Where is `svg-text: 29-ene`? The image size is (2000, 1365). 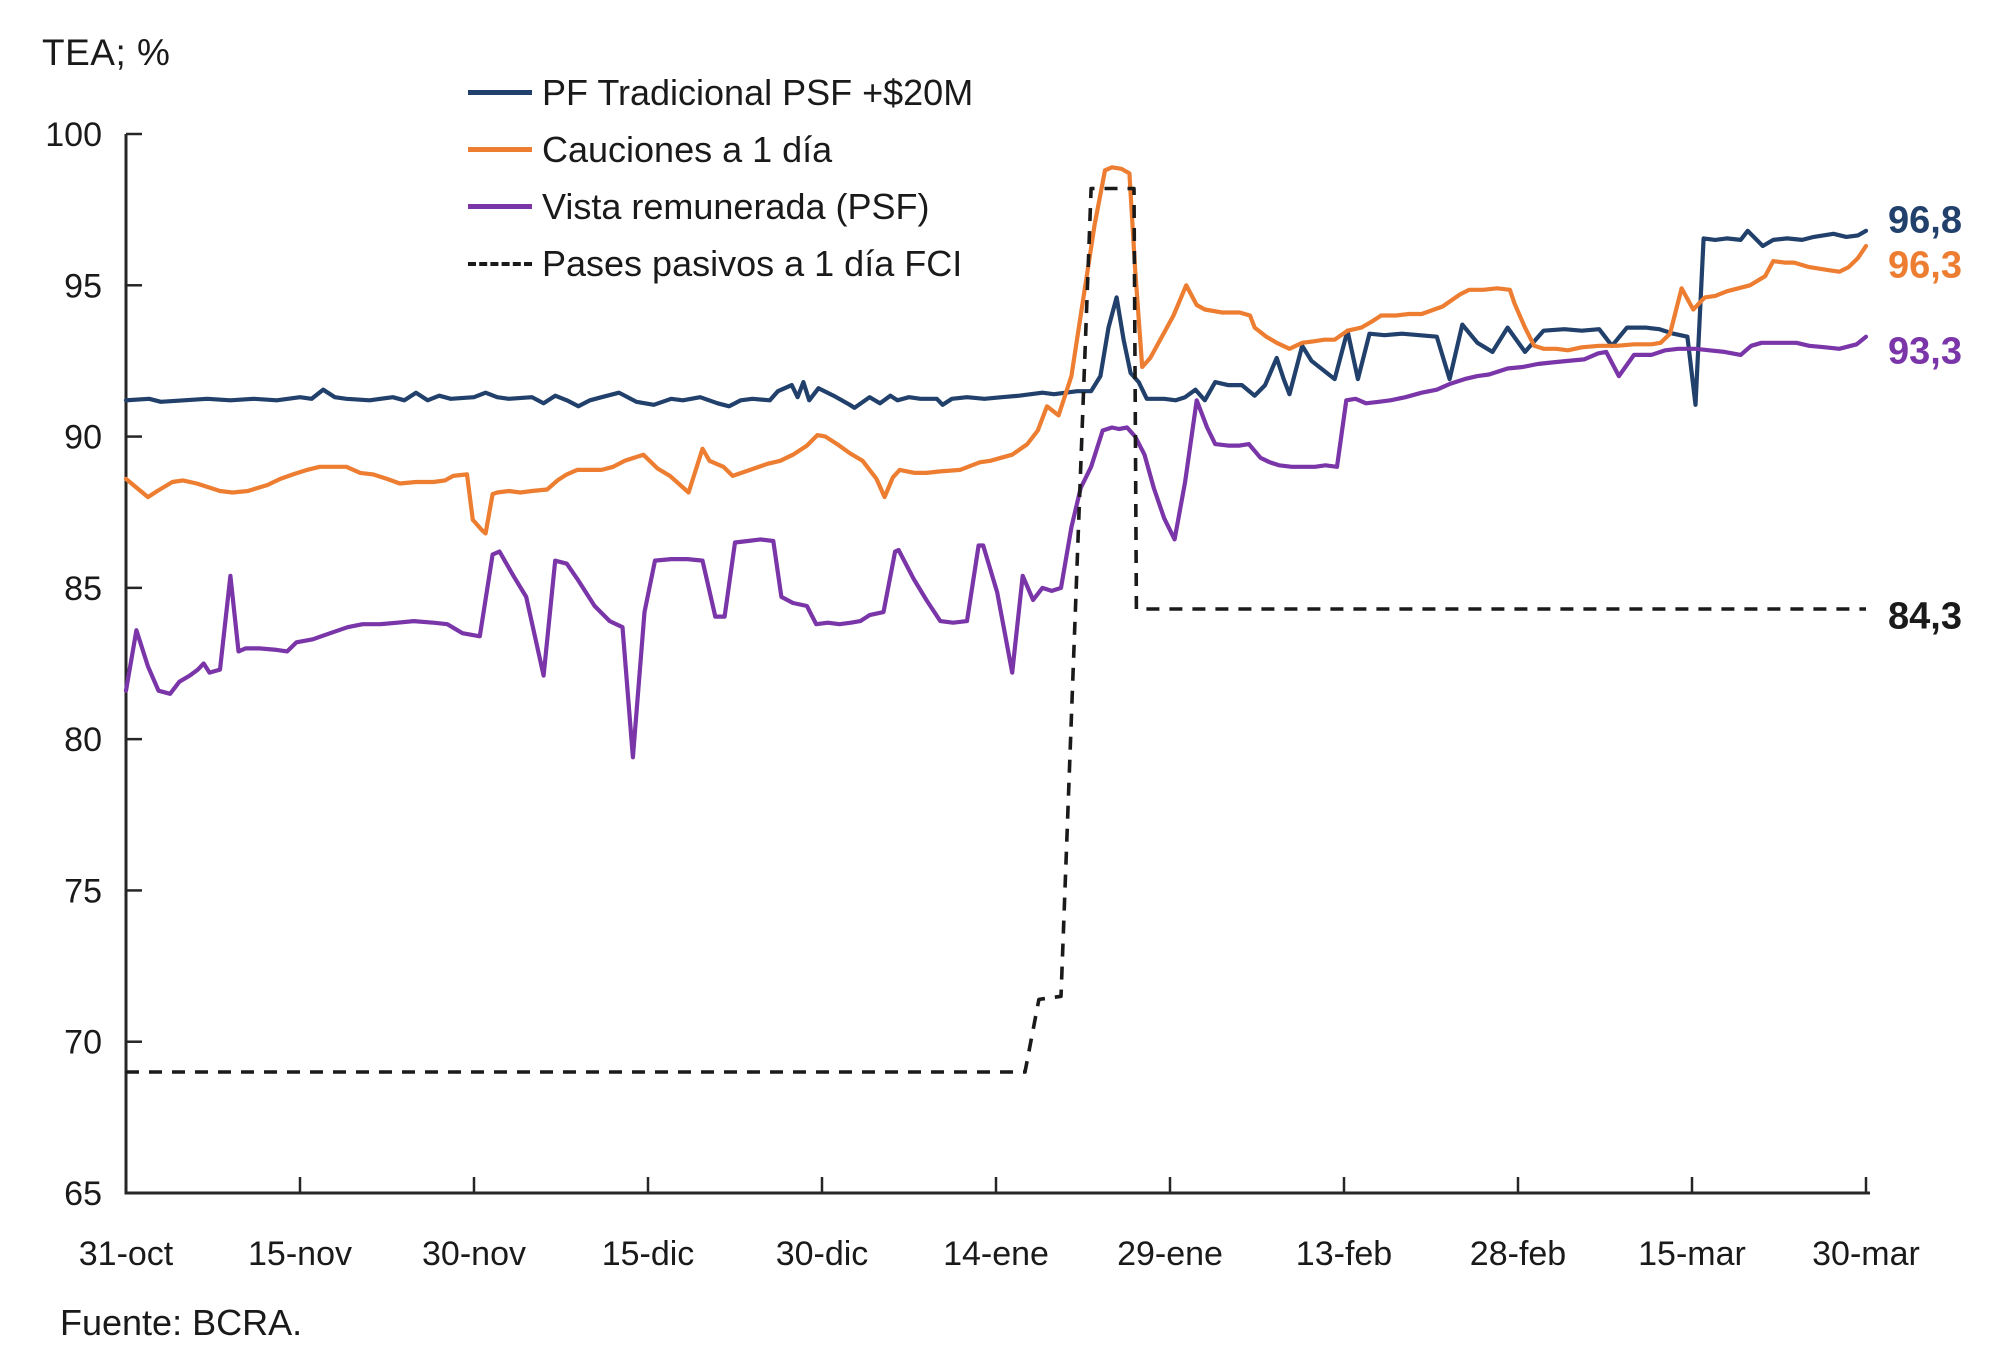 svg-text: 29-ene is located at coordinates (1170, 1254).